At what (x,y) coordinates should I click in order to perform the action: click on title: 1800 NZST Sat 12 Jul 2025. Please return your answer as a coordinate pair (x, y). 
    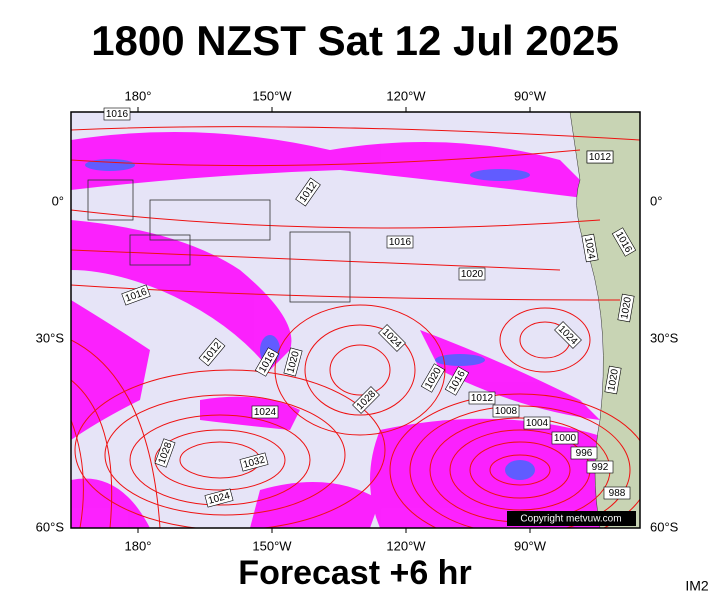
    Looking at the image, I should click on (355, 40).